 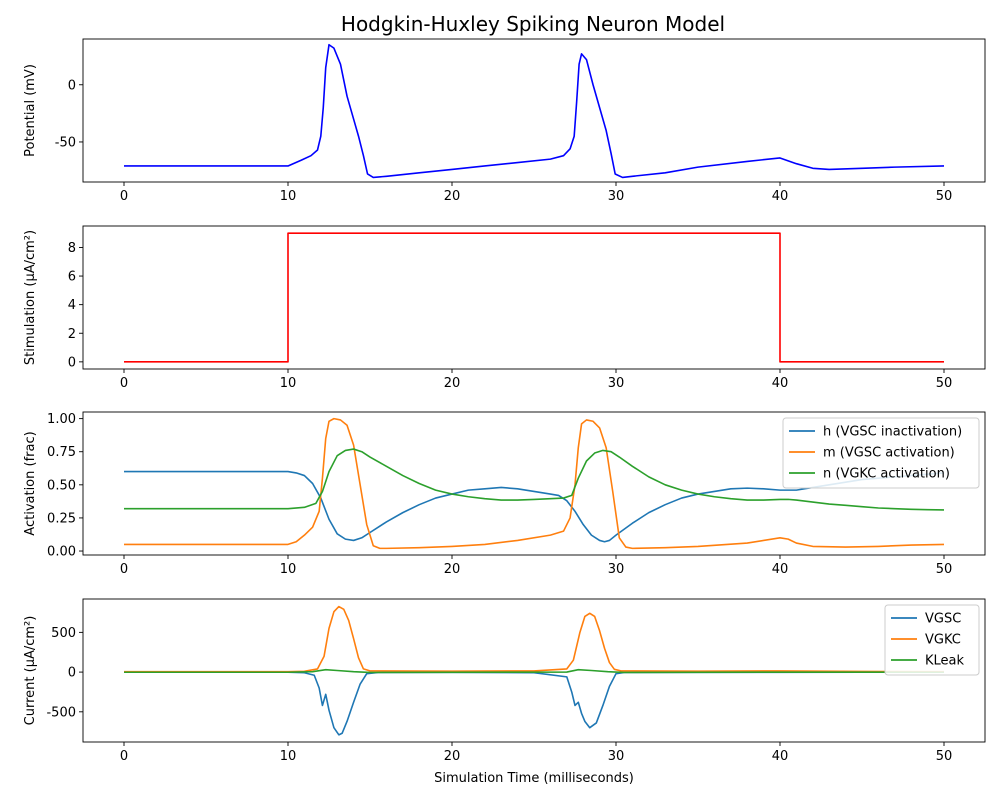 What do you see at coordinates (534, 778) in the screenshot?
I see `x-axis-label: Simulation Time (milliseconds)` at bounding box center [534, 778].